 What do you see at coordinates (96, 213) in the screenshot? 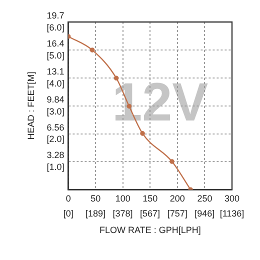
I see `x2-tick-label: [189]` at bounding box center [96, 213].